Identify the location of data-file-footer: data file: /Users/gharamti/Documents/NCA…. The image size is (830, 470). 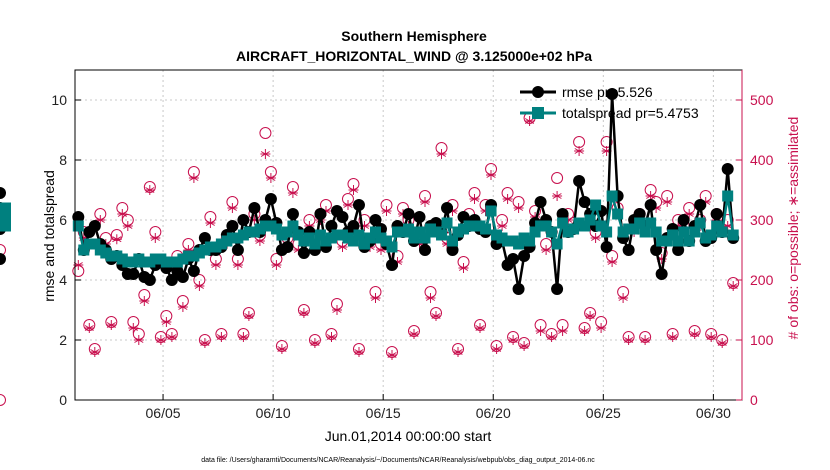
(398, 460).